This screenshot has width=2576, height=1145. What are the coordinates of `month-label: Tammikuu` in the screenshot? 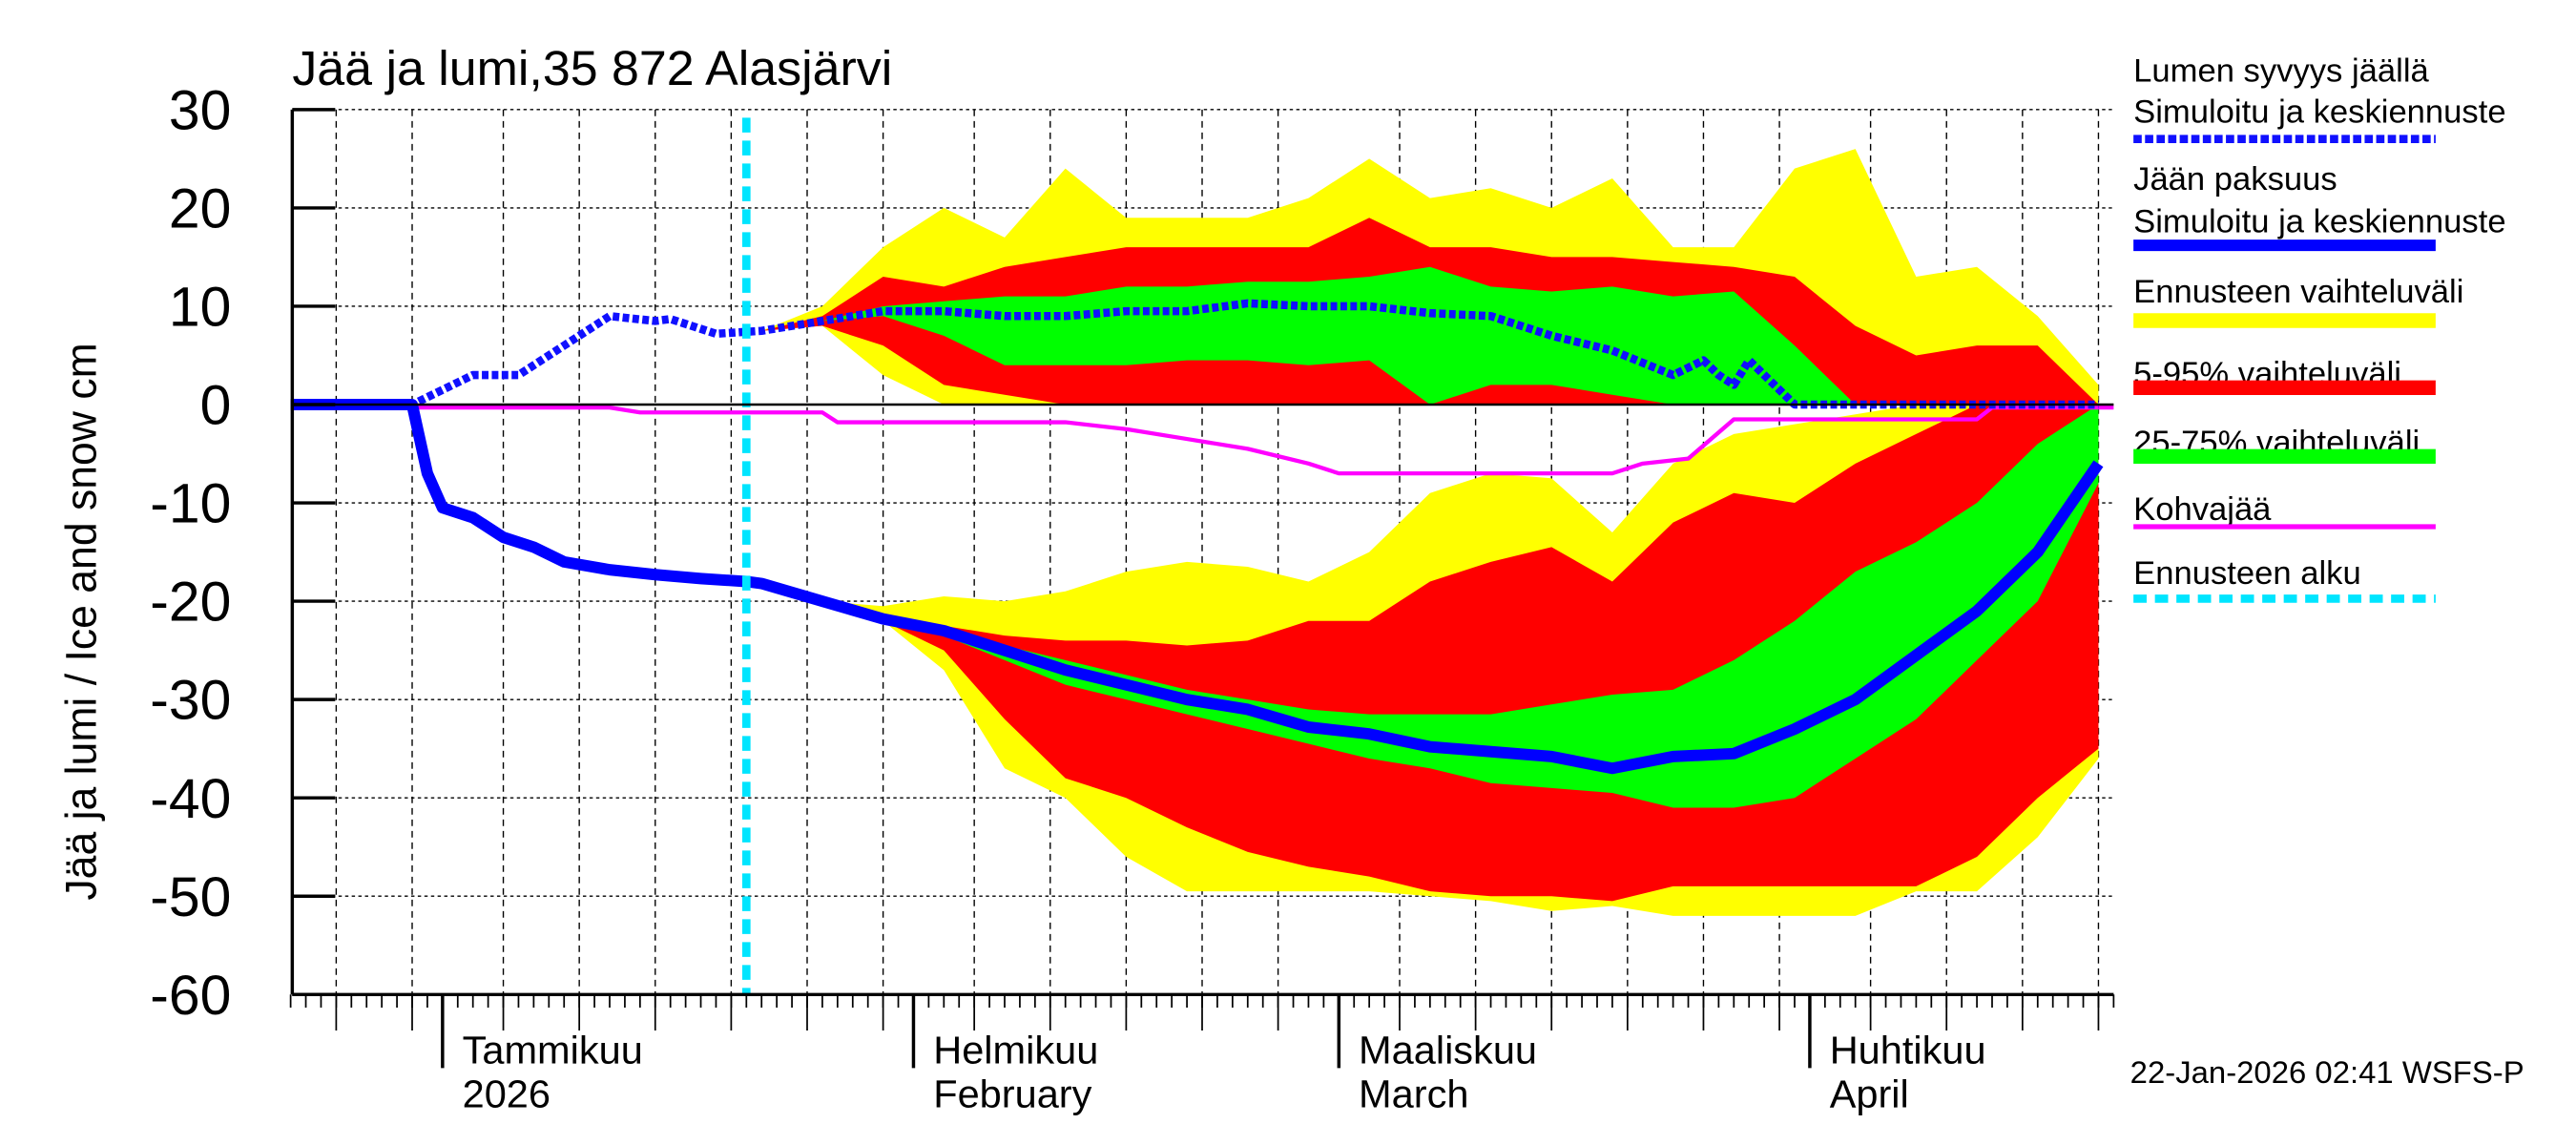 It's located at (553, 1050).